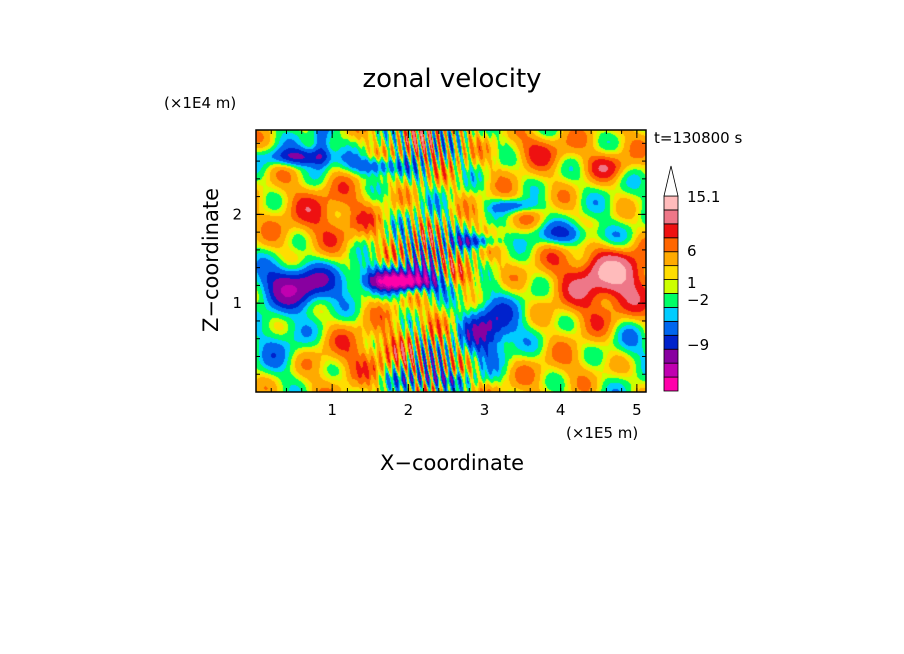  Describe the element at coordinates (237, 303) in the screenshot. I see `y-tick-label: 1` at that location.